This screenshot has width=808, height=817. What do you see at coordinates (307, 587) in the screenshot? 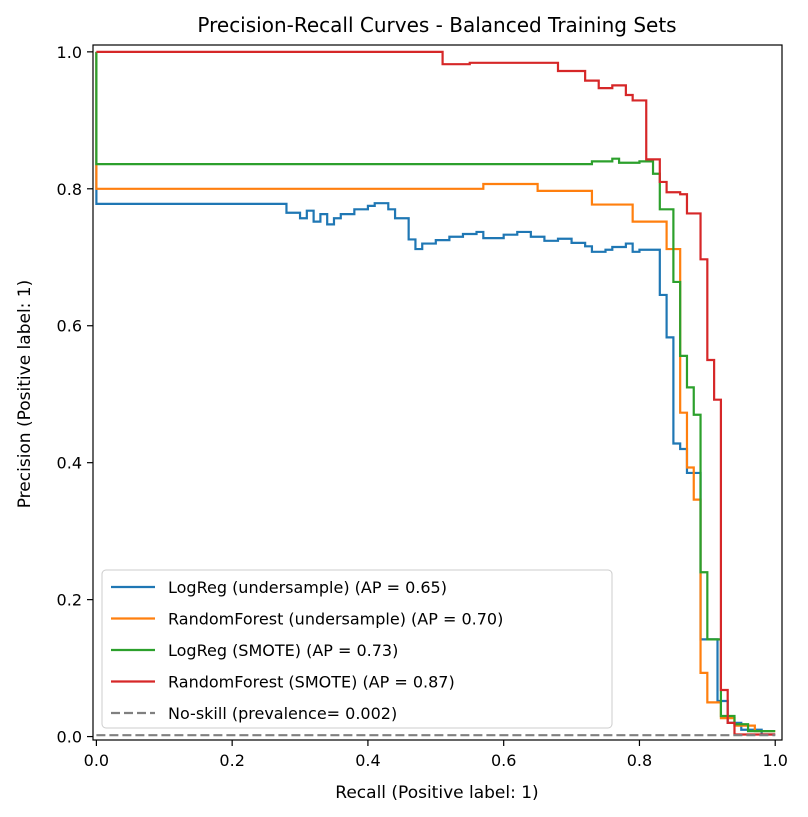
I see `legend-label: LogReg (undersample) (AP = 0.65)` at bounding box center [307, 587].